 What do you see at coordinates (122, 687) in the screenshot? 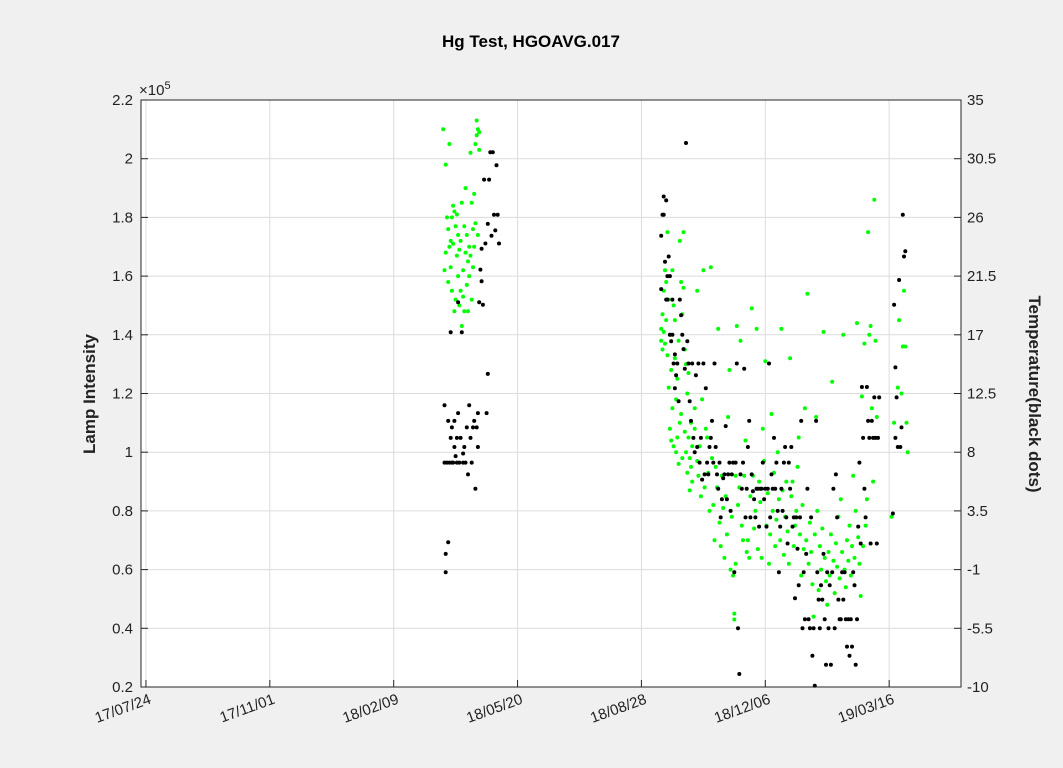
I see `y-tick-label: 0.2` at bounding box center [122, 687].